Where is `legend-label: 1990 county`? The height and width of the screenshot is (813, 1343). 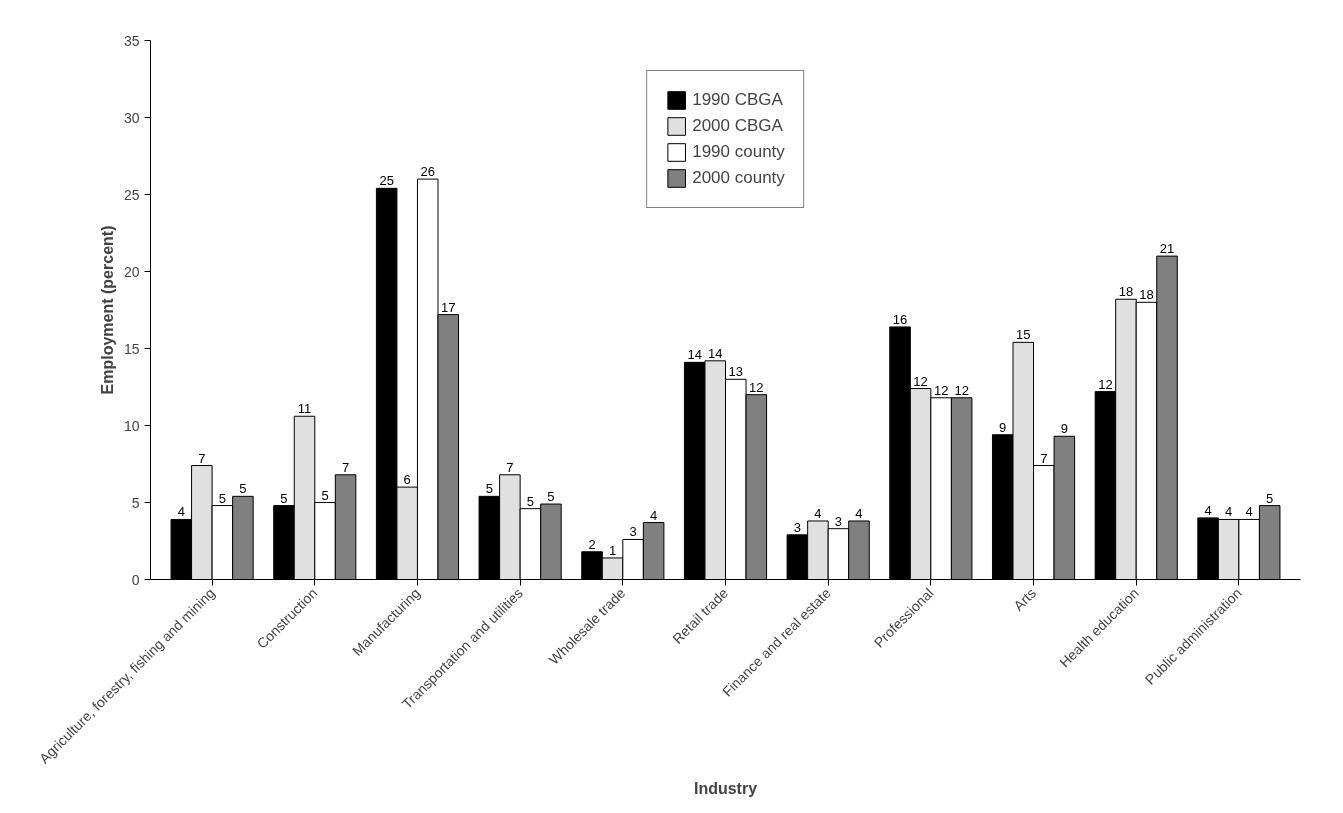
legend-label: 1990 county is located at coordinates (738, 152).